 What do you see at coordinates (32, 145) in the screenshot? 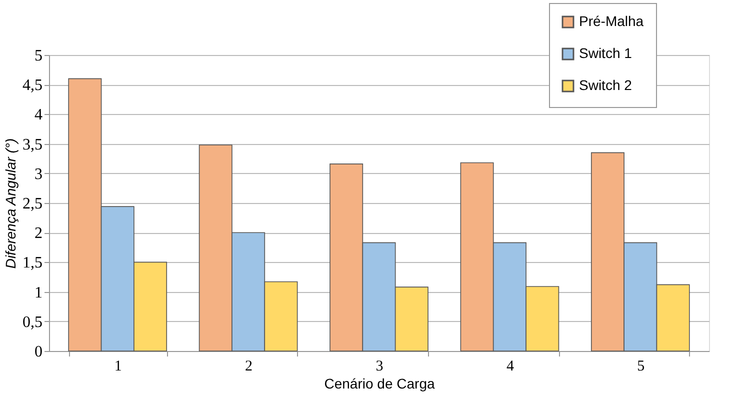
I see `y-tick-label: 3,5` at bounding box center [32, 145].